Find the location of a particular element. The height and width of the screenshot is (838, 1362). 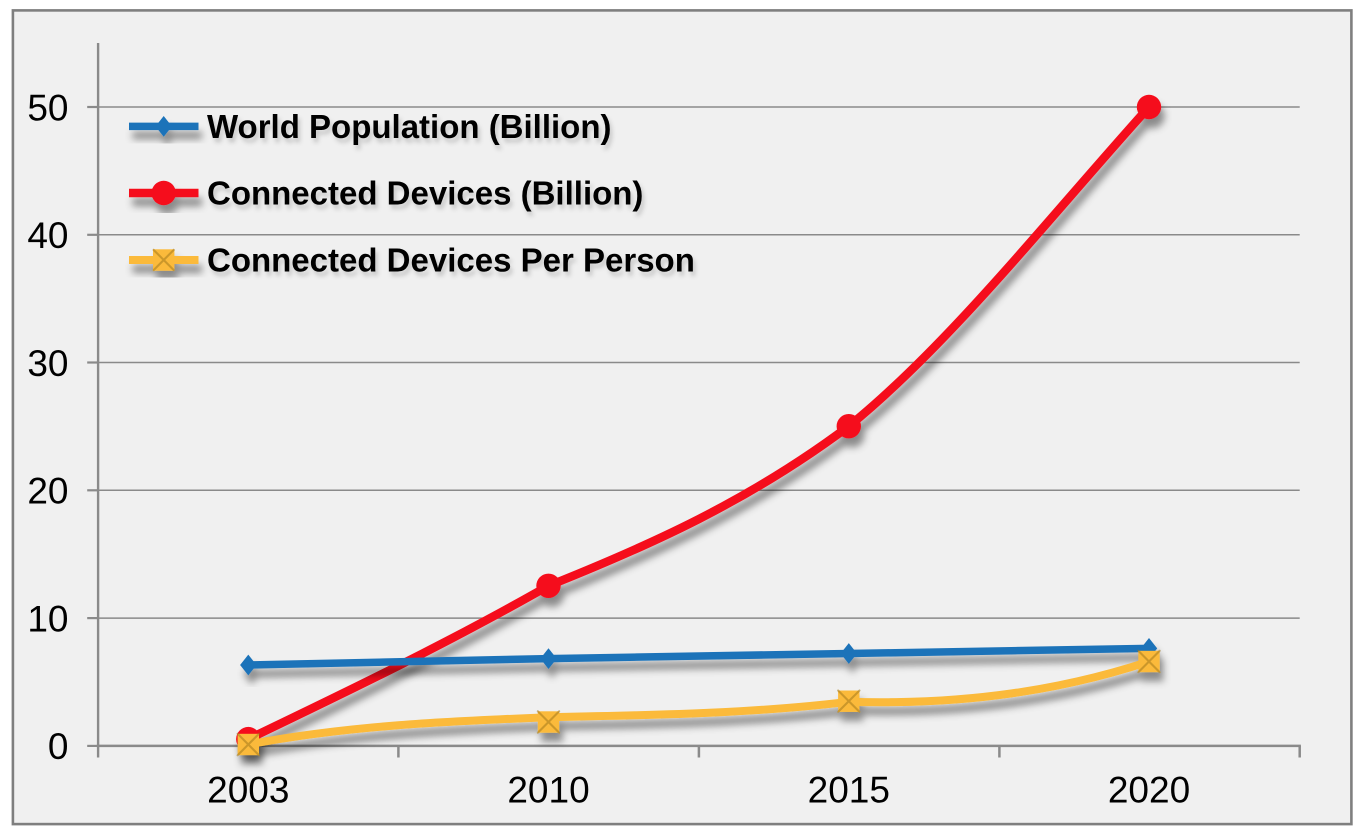

svg-text: 40 is located at coordinates (47, 235).